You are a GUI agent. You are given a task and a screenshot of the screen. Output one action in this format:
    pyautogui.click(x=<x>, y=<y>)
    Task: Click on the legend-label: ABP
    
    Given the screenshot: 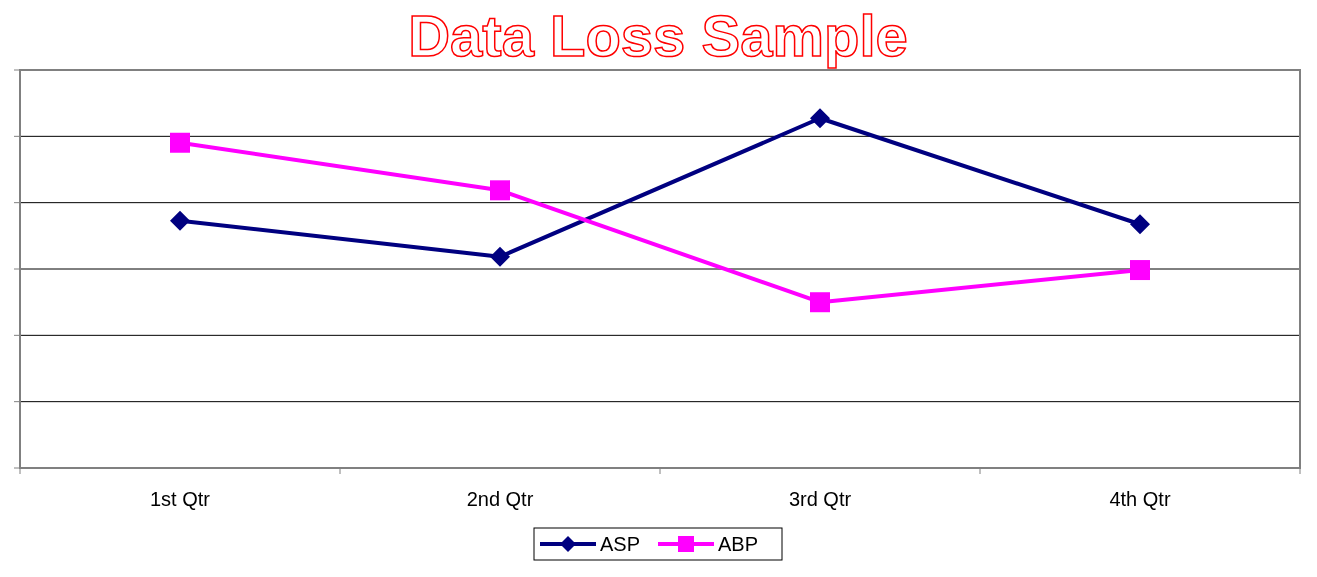 What is the action you would take?
    pyautogui.click(x=738, y=544)
    